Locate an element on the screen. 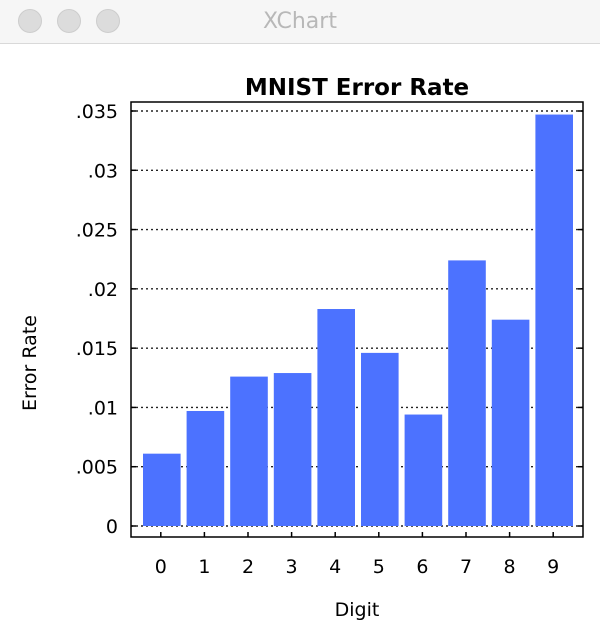  x-tick-label: 0 is located at coordinates (161, 567).